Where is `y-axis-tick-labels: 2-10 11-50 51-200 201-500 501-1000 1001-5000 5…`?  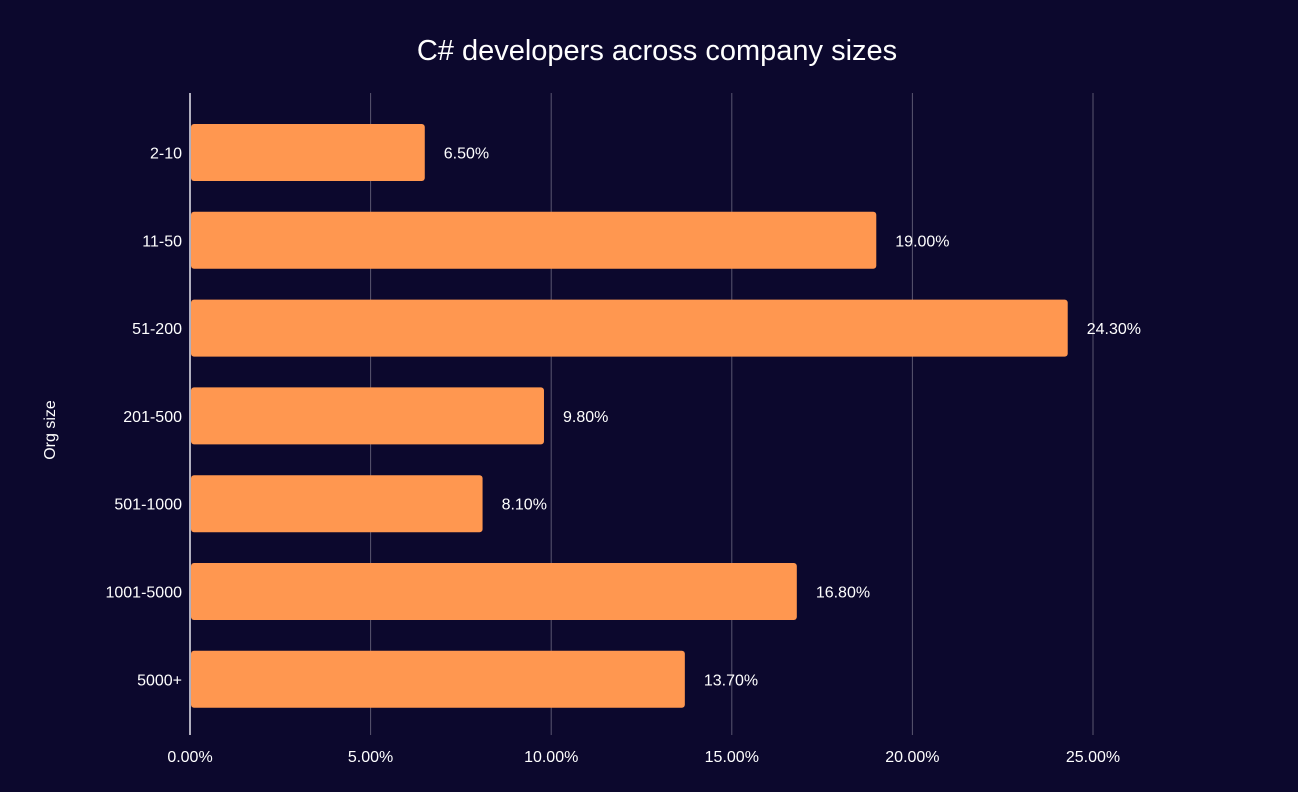 y-axis-tick-labels: 2-10 11-50 51-200 201-500 501-1000 1001-5000 5… is located at coordinates (143, 418).